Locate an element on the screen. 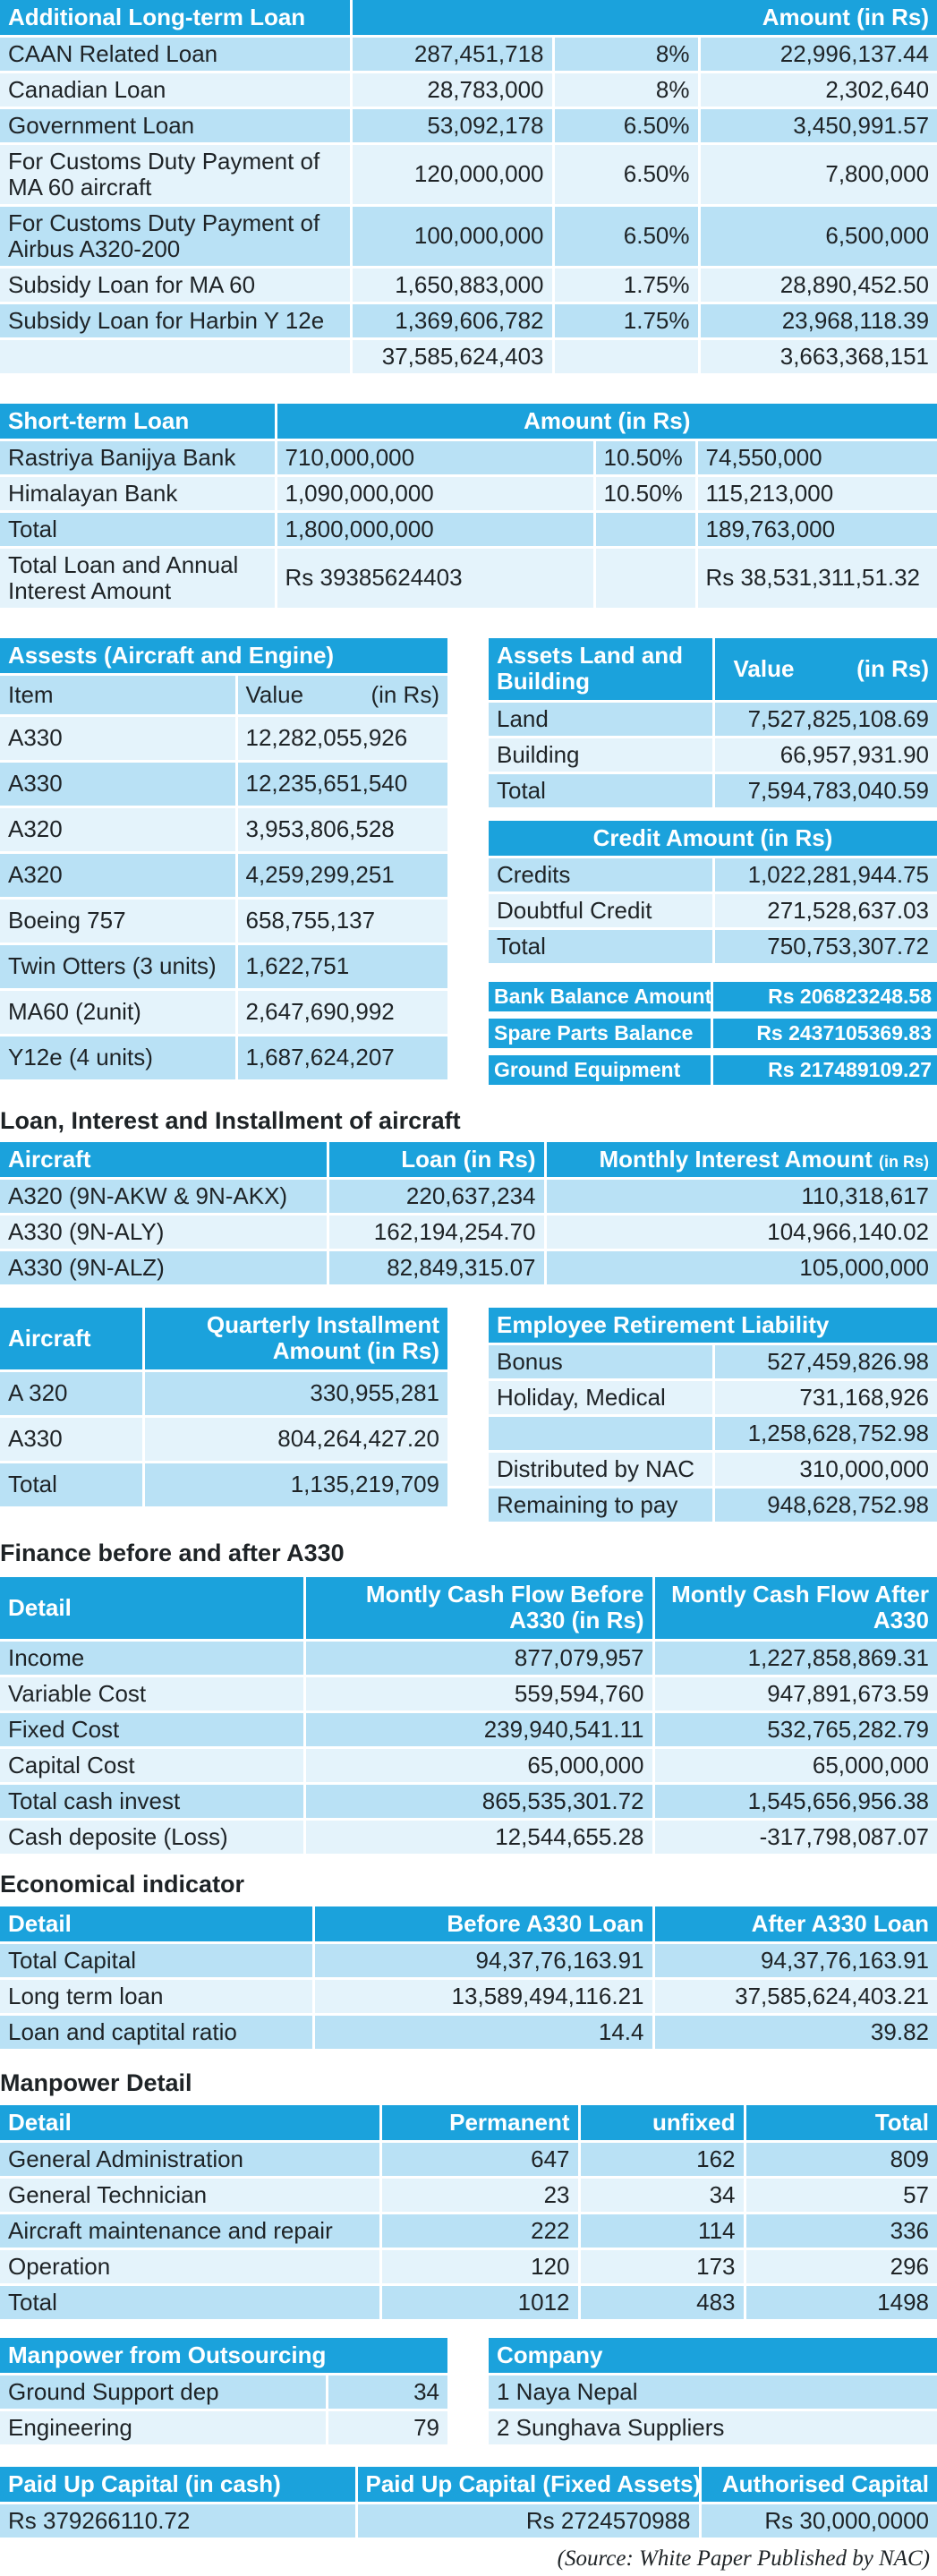 Image resolution: width=937 pixels, height=2576 pixels. table-row: A320 3,953,806,528 is located at coordinates (224, 830).